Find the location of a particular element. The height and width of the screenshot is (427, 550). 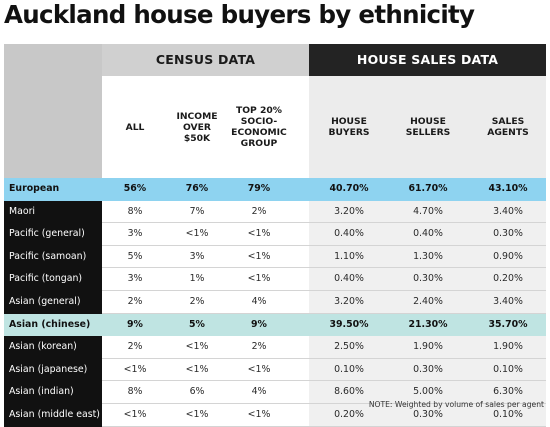

cell-agents: 0.20% is located at coordinates (508, 279).